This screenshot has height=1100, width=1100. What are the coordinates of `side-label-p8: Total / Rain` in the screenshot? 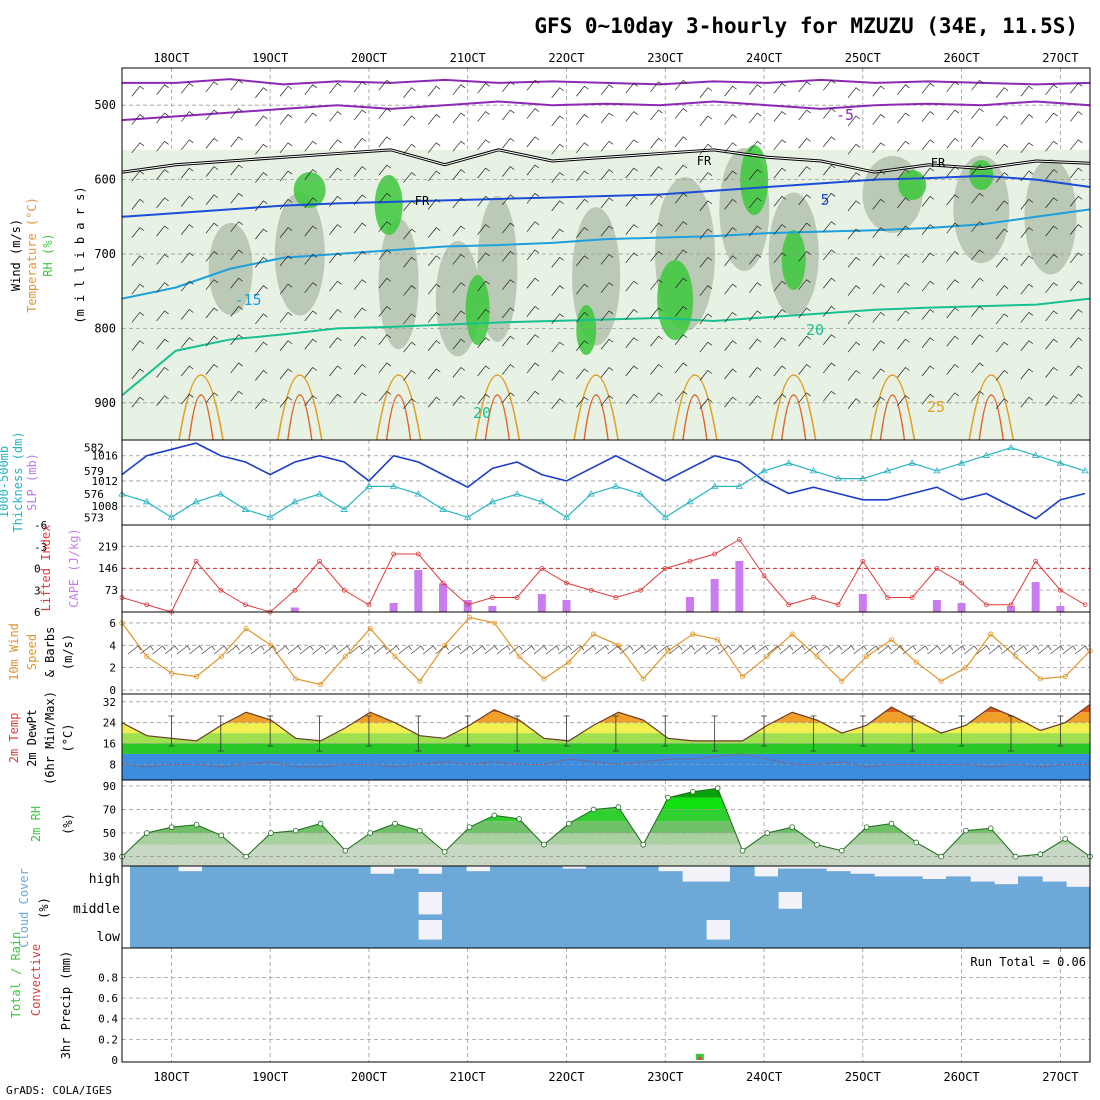 It's located at (16, 975).